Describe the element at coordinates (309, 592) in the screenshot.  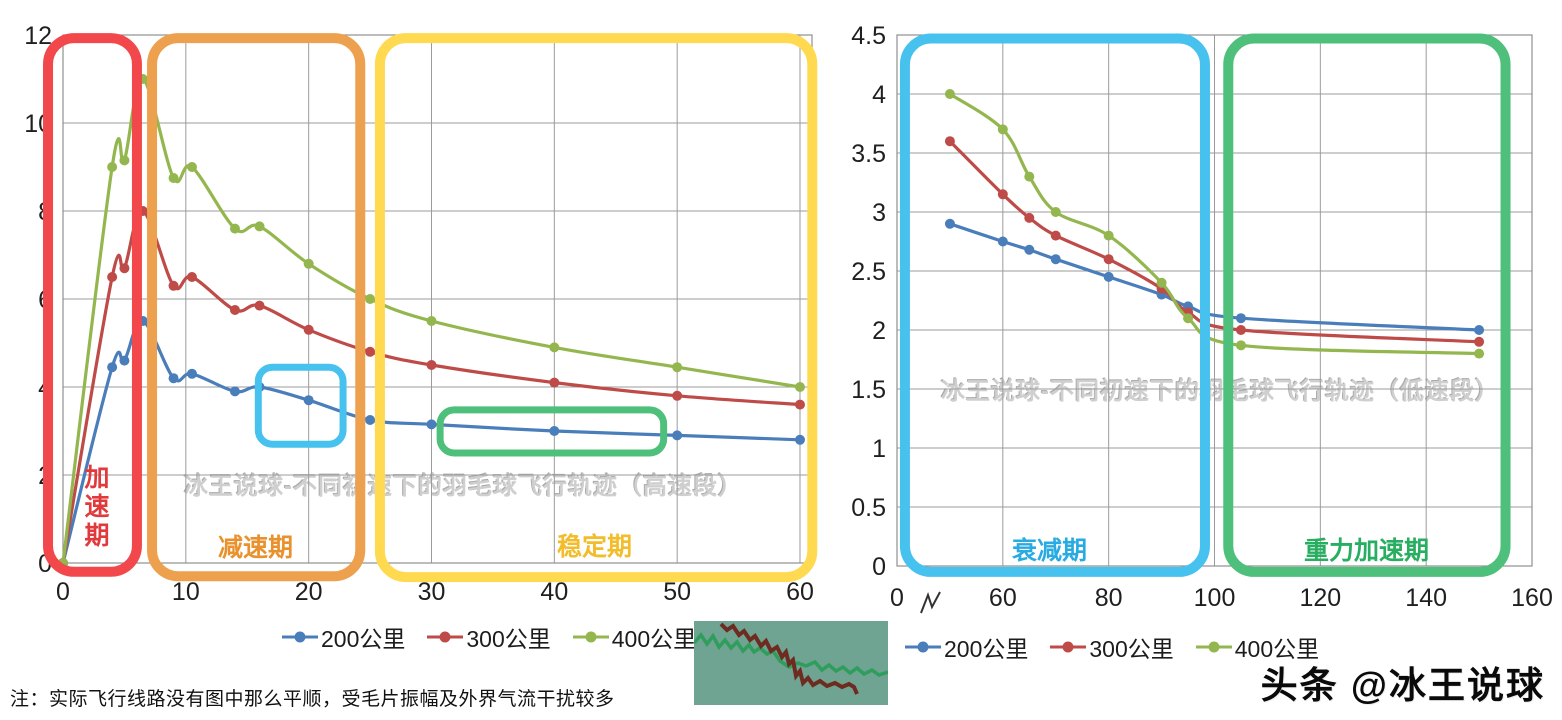
I see `x-tick-label: 20` at that location.